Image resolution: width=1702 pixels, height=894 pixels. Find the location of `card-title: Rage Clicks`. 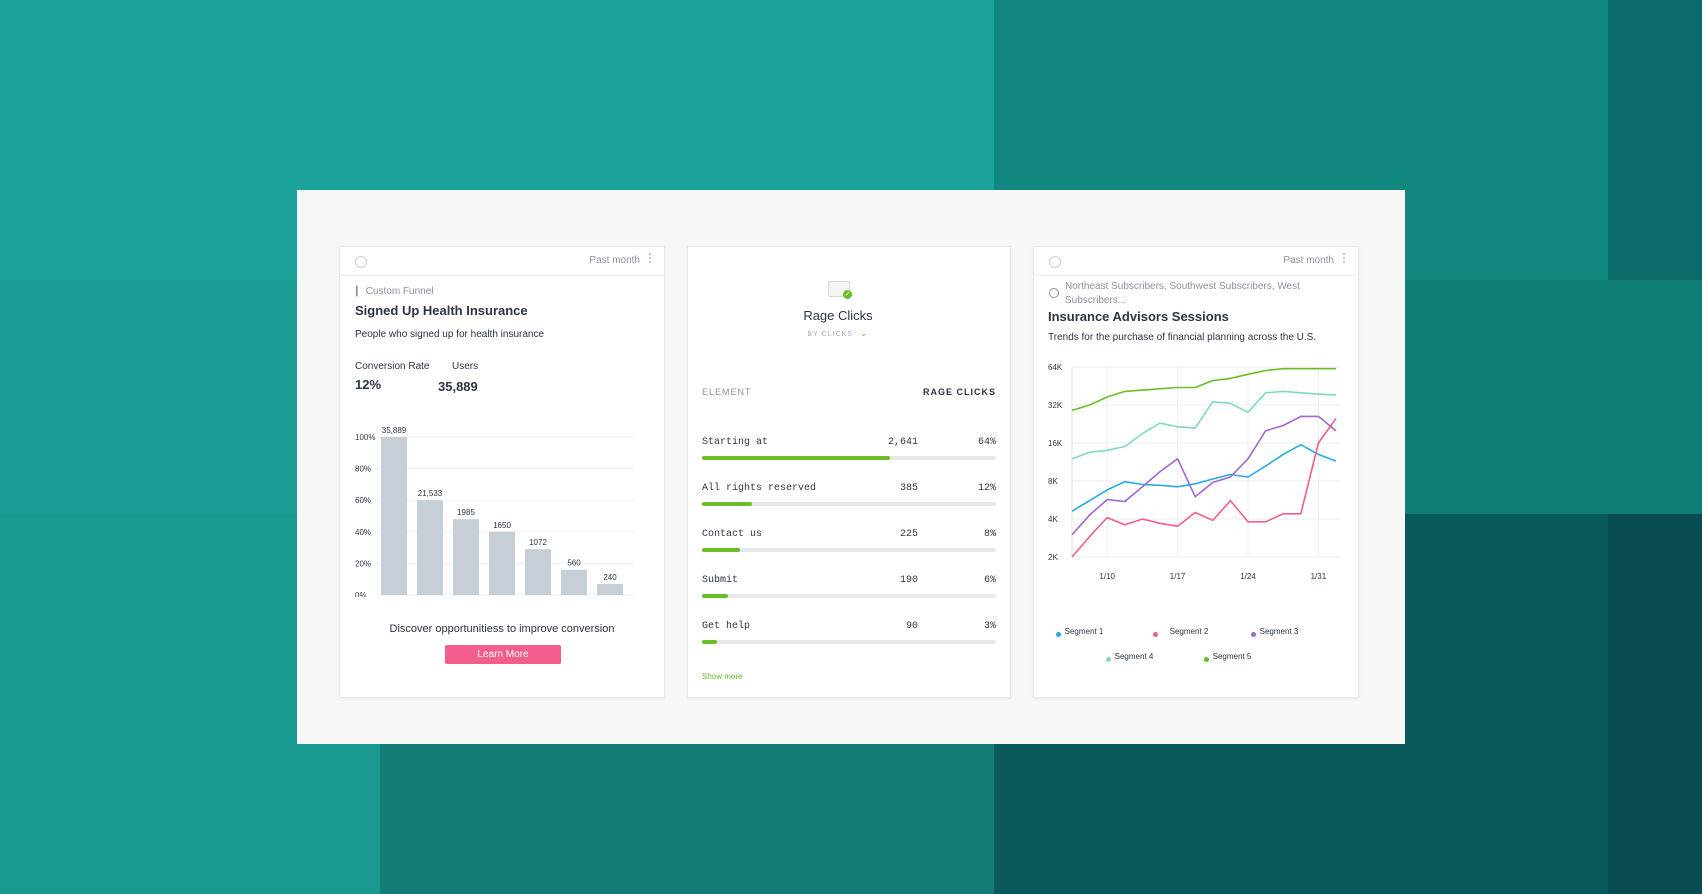

card-title: Rage Clicks is located at coordinates (838, 315).